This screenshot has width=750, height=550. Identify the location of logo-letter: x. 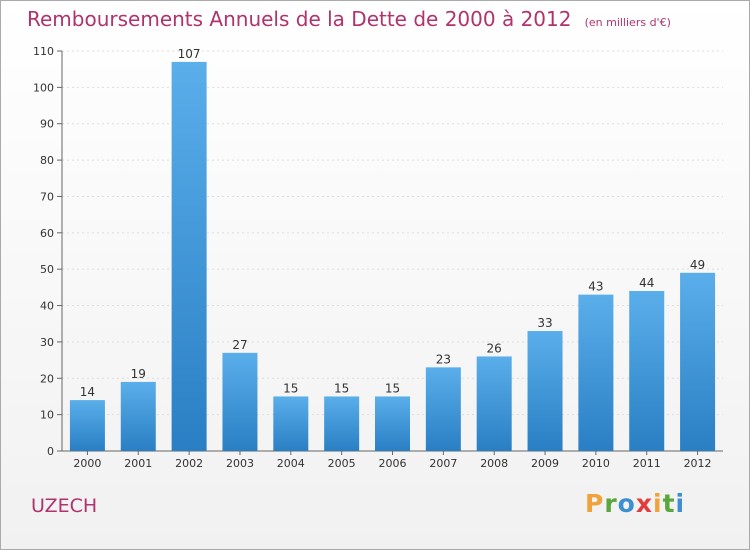
(644, 503).